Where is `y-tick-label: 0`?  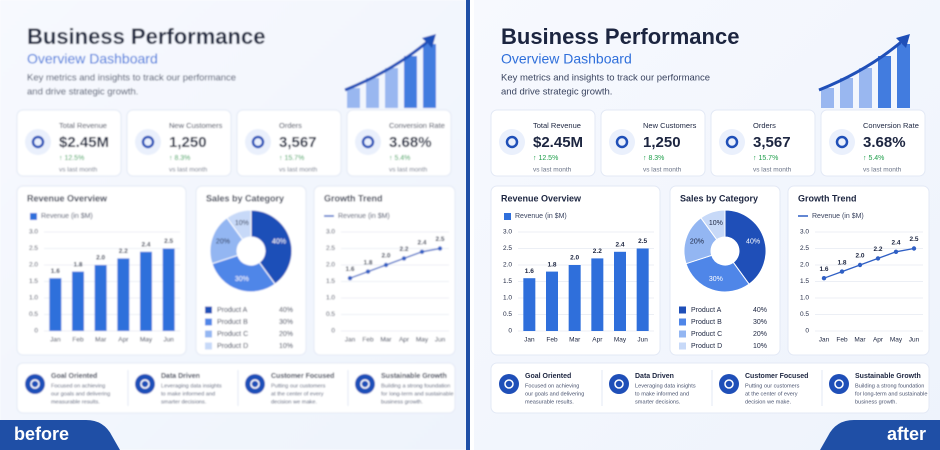 y-tick-label: 0 is located at coordinates (510, 331).